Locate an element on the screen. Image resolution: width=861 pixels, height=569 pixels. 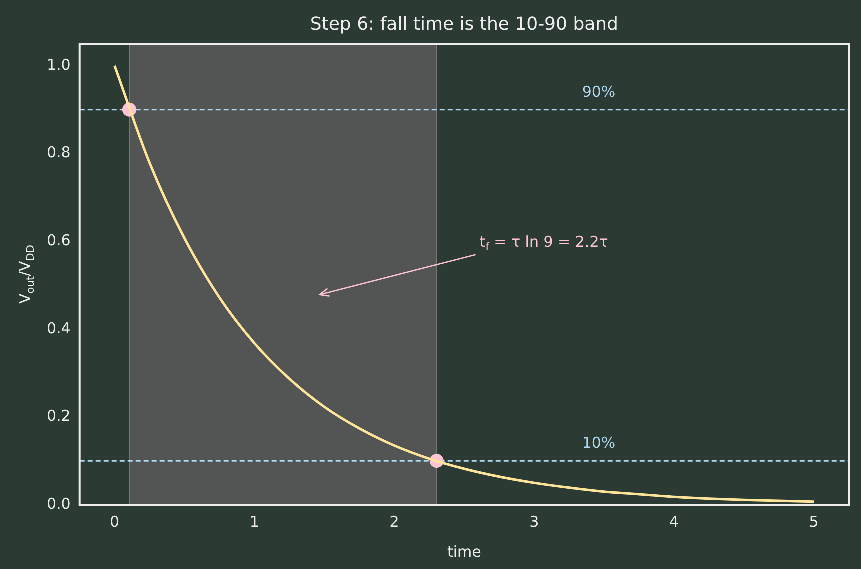
x-tick-label: 5 is located at coordinates (814, 521).